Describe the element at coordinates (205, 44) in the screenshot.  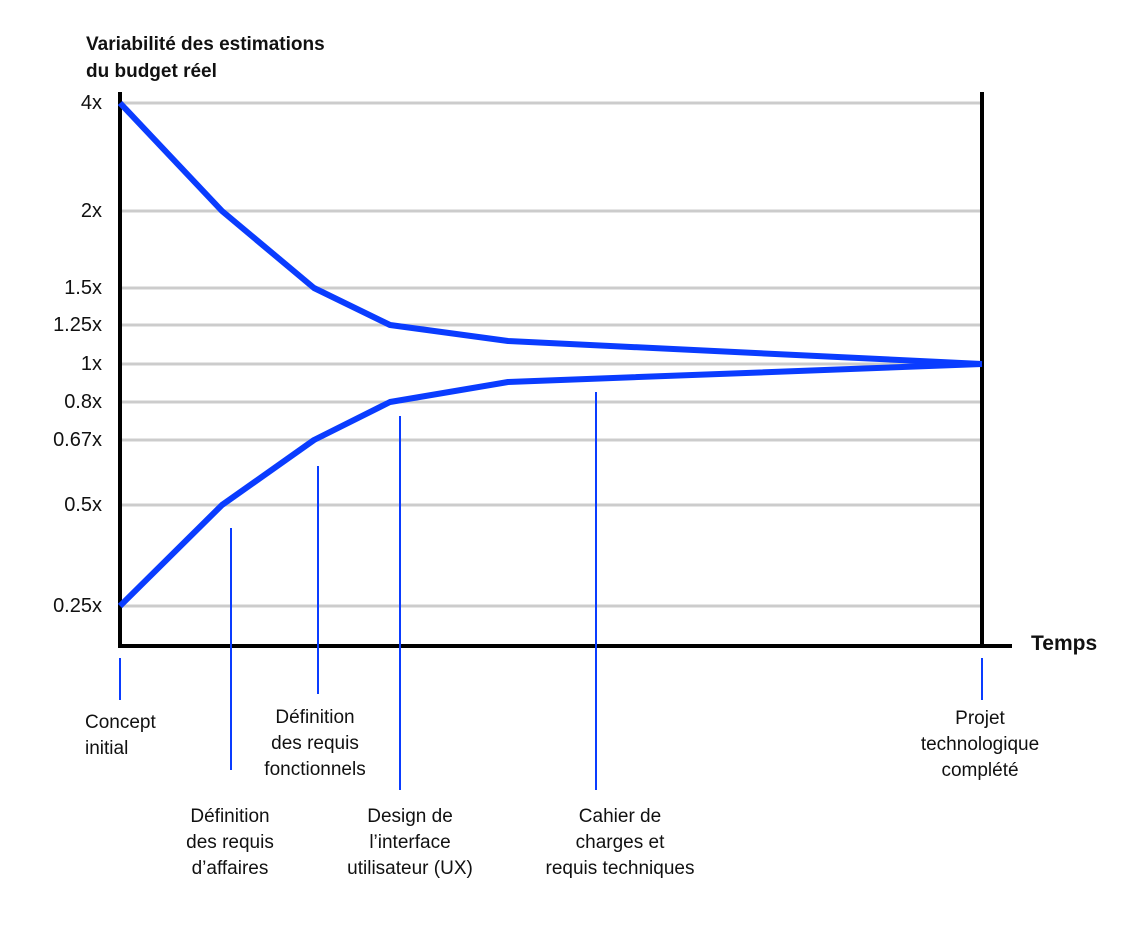
I see `chart-title-line-1: Variabilité des estimations` at that location.